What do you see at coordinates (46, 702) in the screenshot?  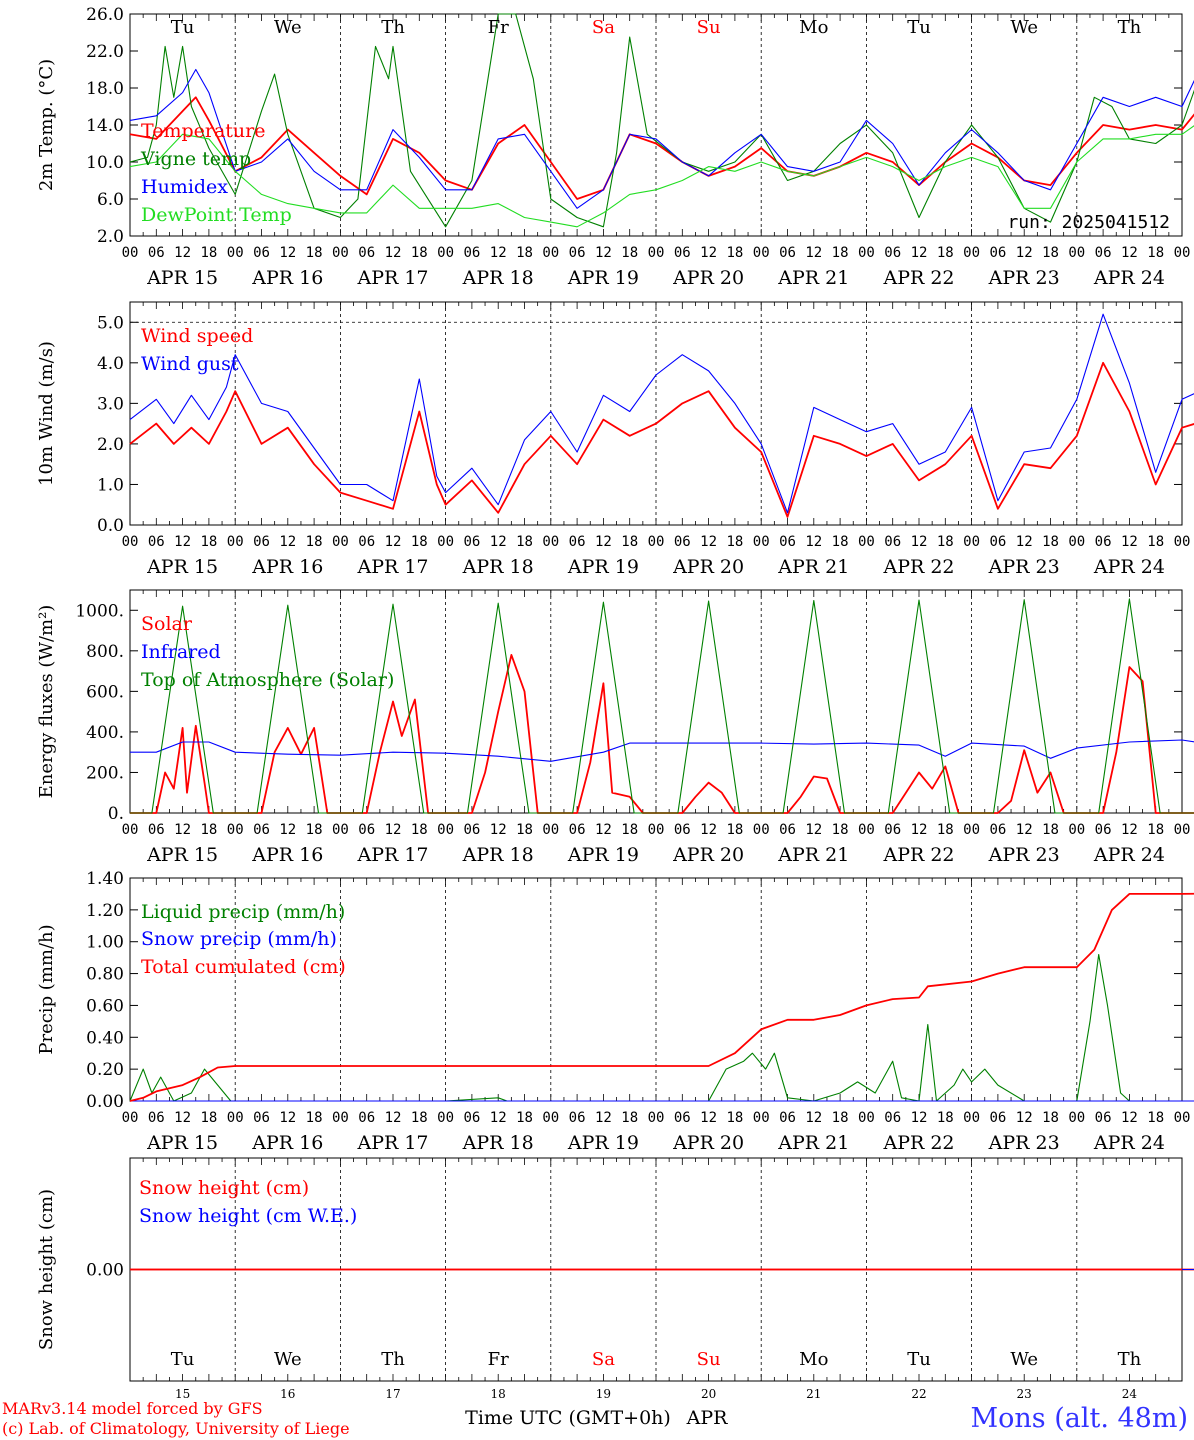 I see `y-axis-label: Energy fluxes (W/m²)` at bounding box center [46, 702].